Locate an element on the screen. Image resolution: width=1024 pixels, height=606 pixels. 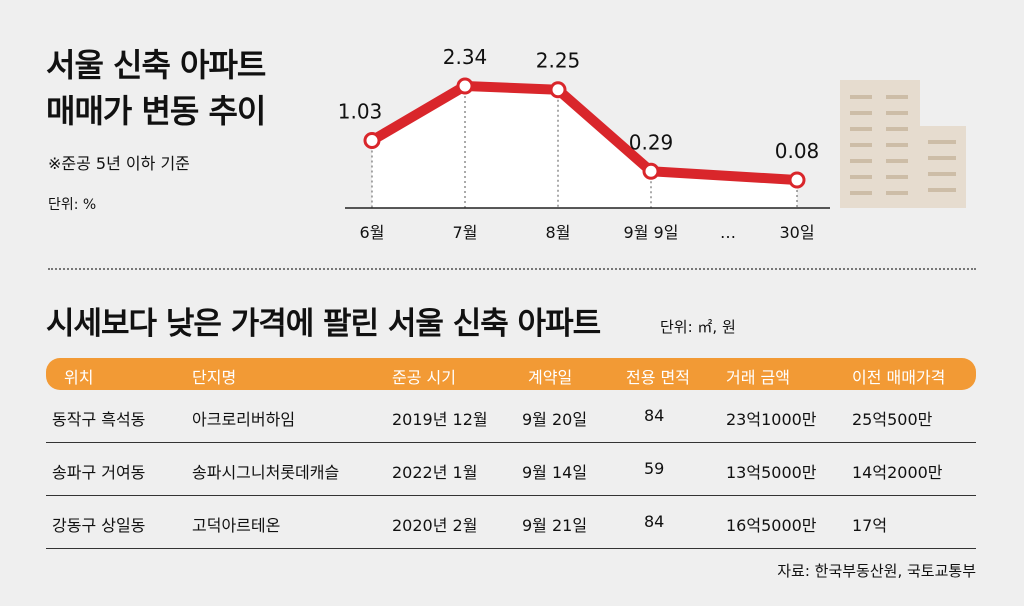
data-label: 2.34 is located at coordinates (465, 57).